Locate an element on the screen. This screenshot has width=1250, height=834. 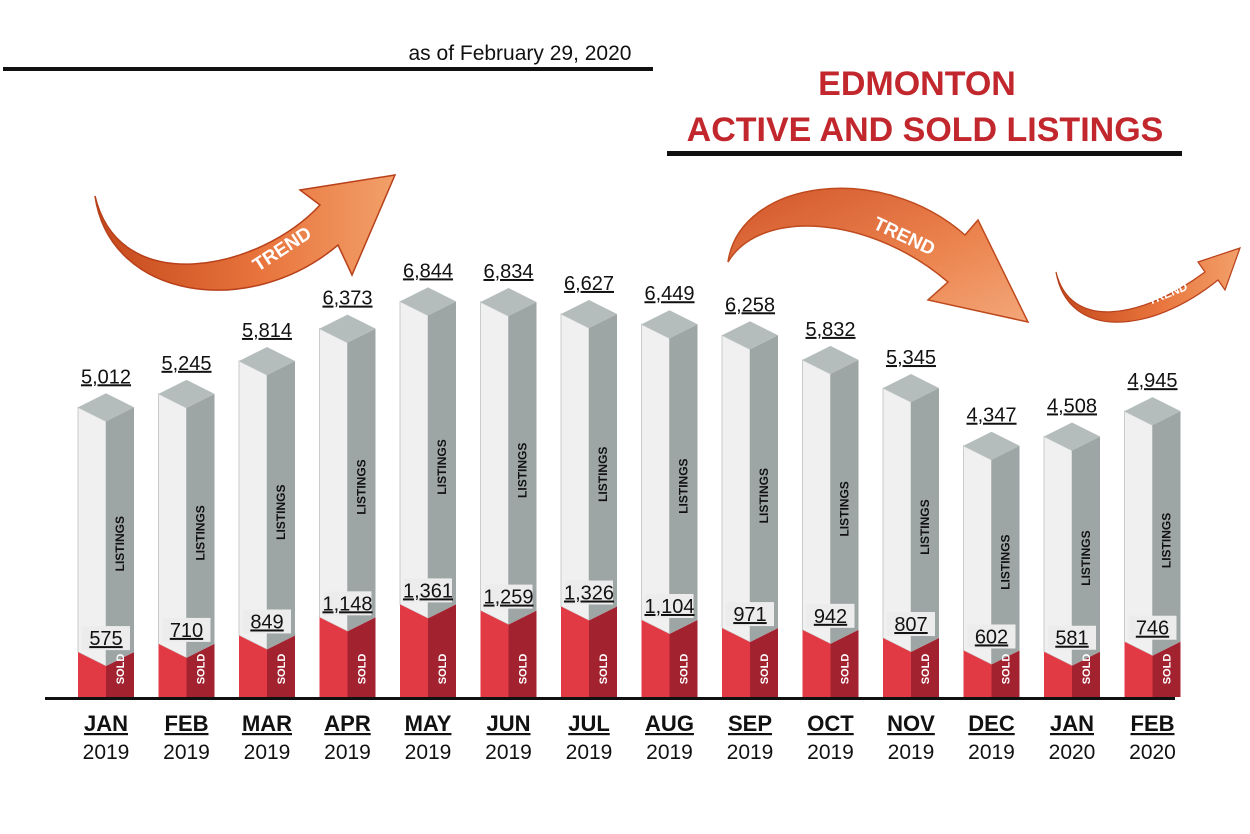
listings-value-label: 6,627 is located at coordinates (589, 284).